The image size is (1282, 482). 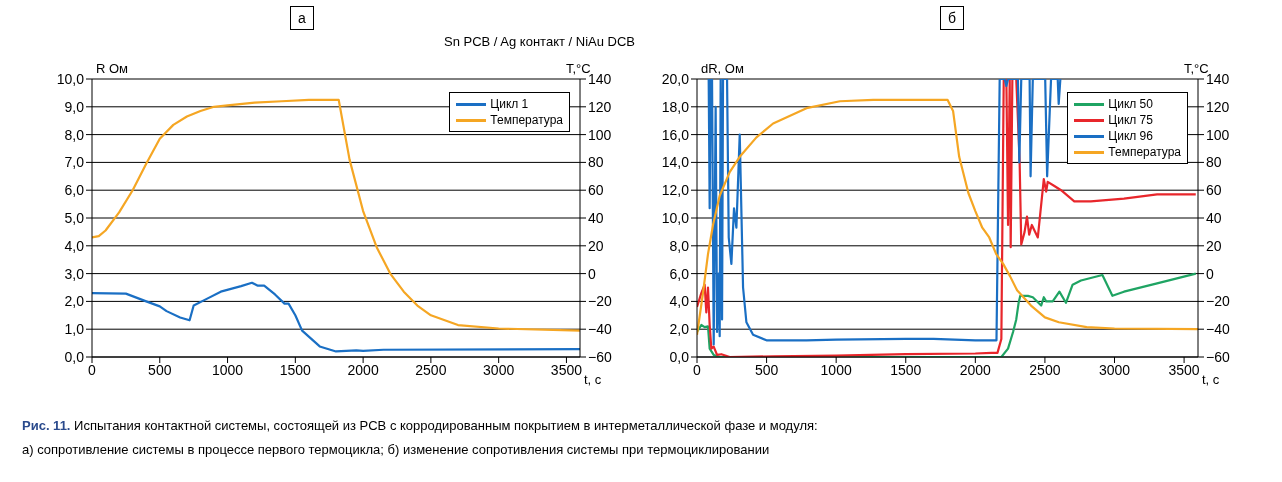 What do you see at coordinates (74, 273) in the screenshot?
I see `y-tick-label: 3,0` at bounding box center [74, 273].